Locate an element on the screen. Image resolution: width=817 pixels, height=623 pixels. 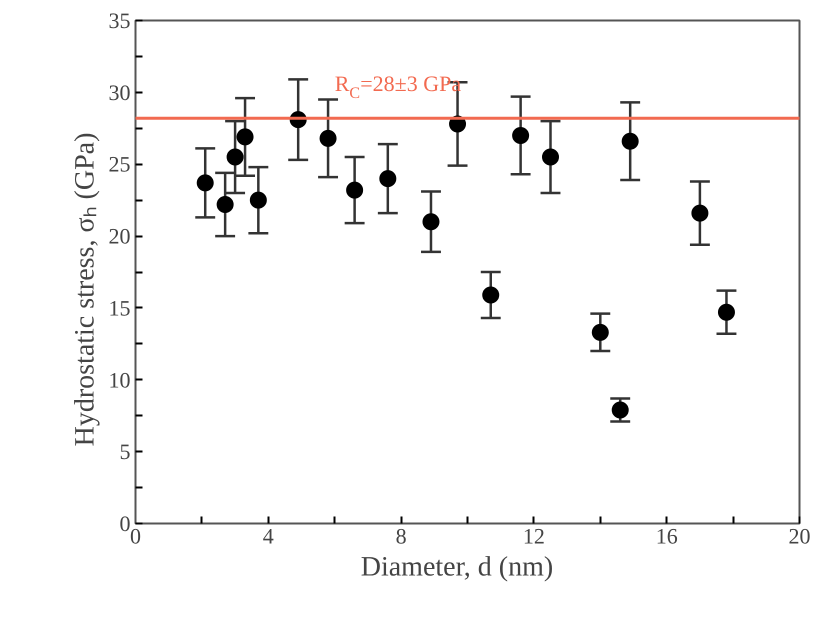
y-tick-label: 10 is located at coordinates (119, 379).